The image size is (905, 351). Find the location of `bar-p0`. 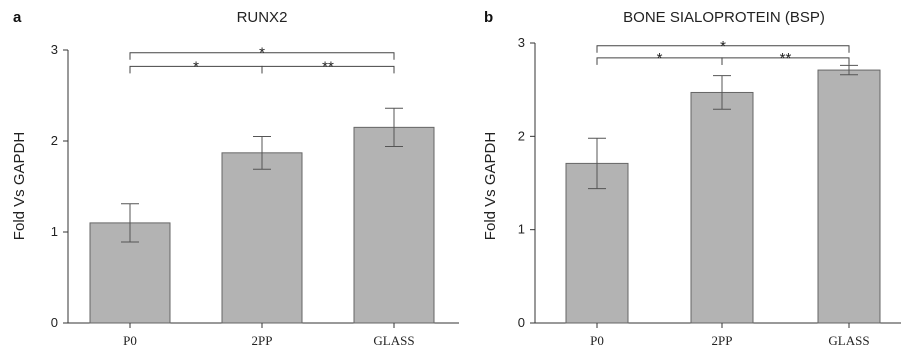

bar-p0 is located at coordinates (597, 243).